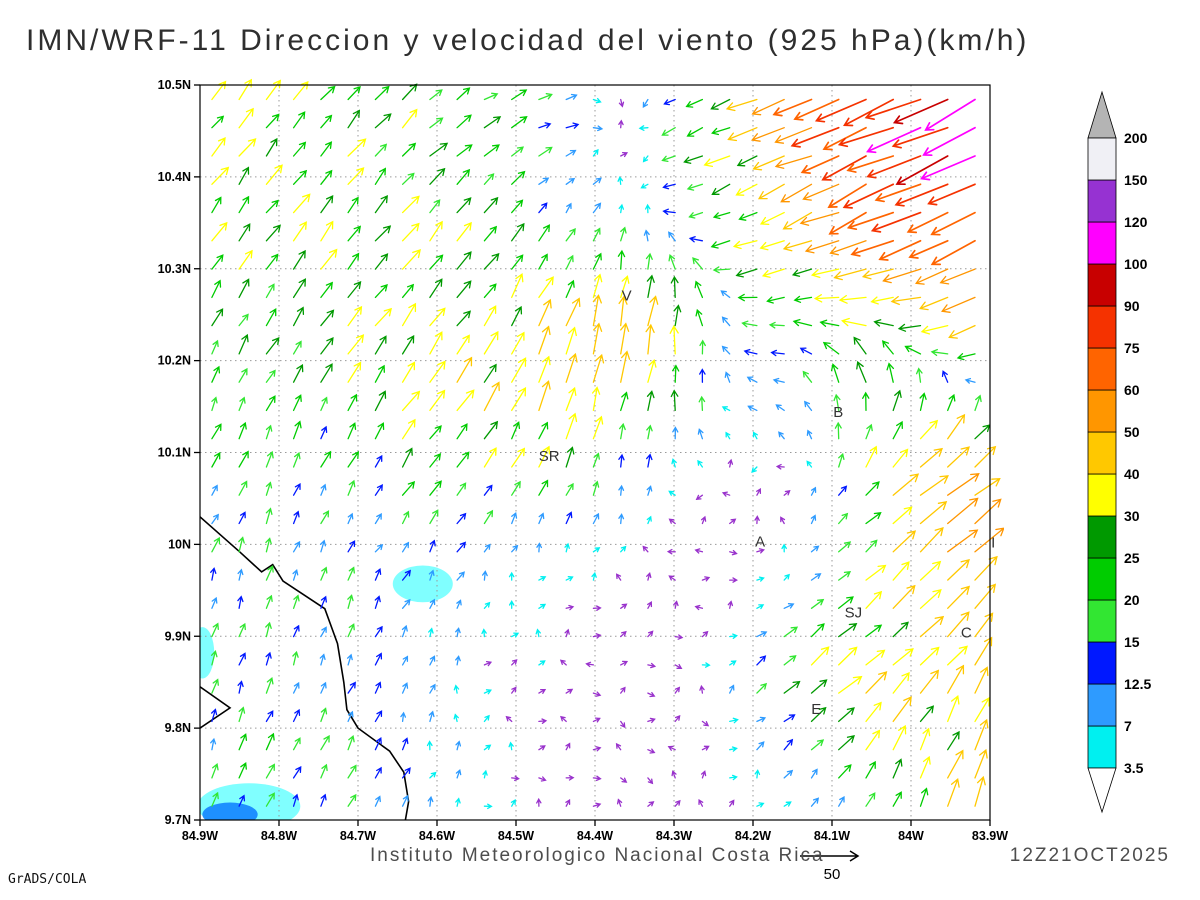  What do you see at coordinates (1132, 306) in the screenshot?
I see `svg-text: 90` at bounding box center [1132, 306].